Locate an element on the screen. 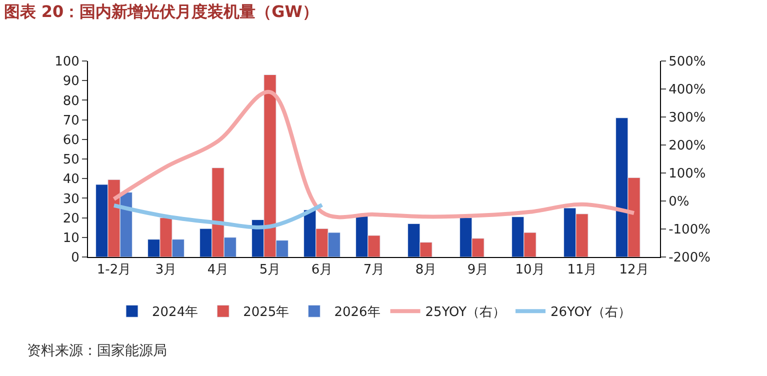  y-tick-label: 70 is located at coordinates (71, 120).